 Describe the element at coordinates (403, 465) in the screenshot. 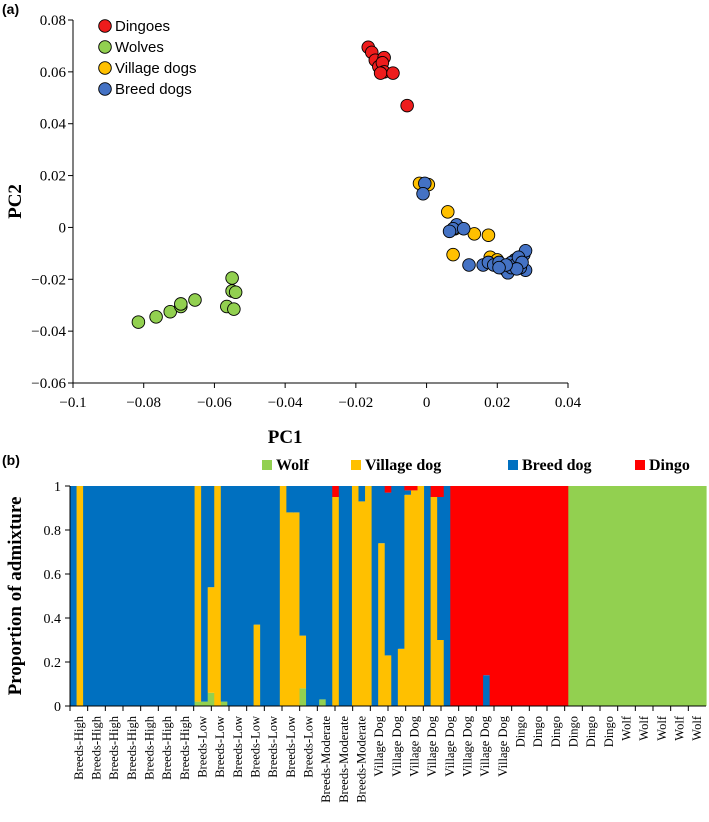

I see `legend-label-village-dog: Village dog` at that location.